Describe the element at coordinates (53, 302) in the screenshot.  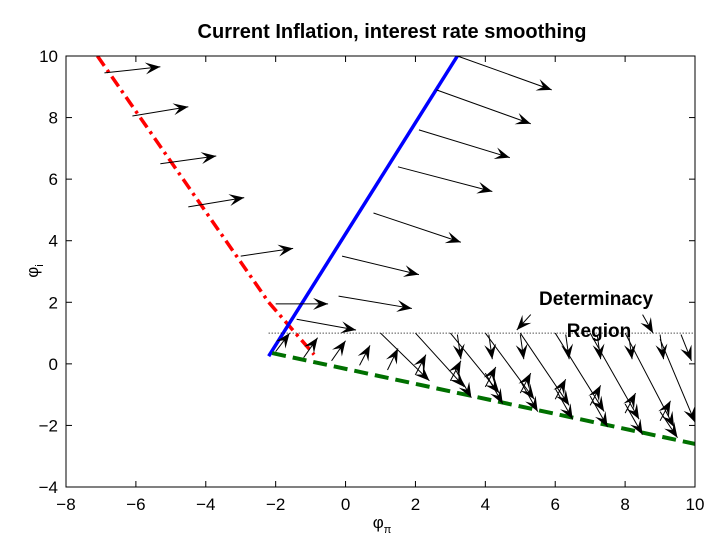
I see `y-tick-label: 2` at that location.